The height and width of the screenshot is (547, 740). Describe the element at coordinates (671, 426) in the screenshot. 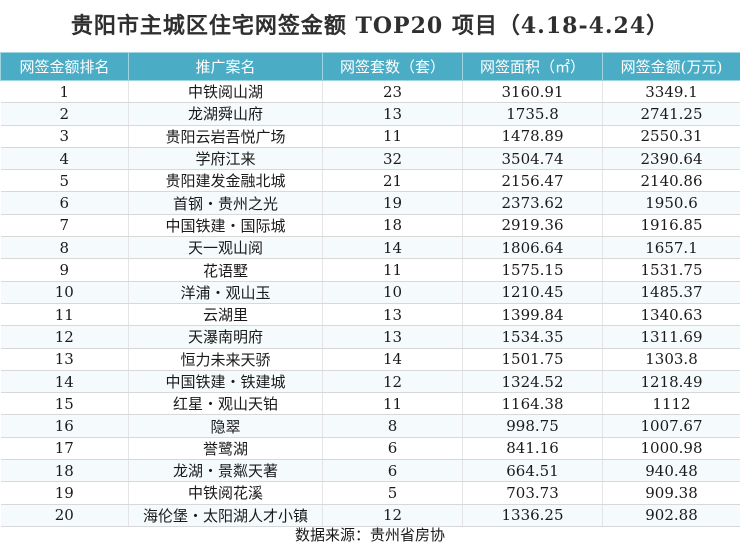

I see `amount-cell: 1007.67` at that location.